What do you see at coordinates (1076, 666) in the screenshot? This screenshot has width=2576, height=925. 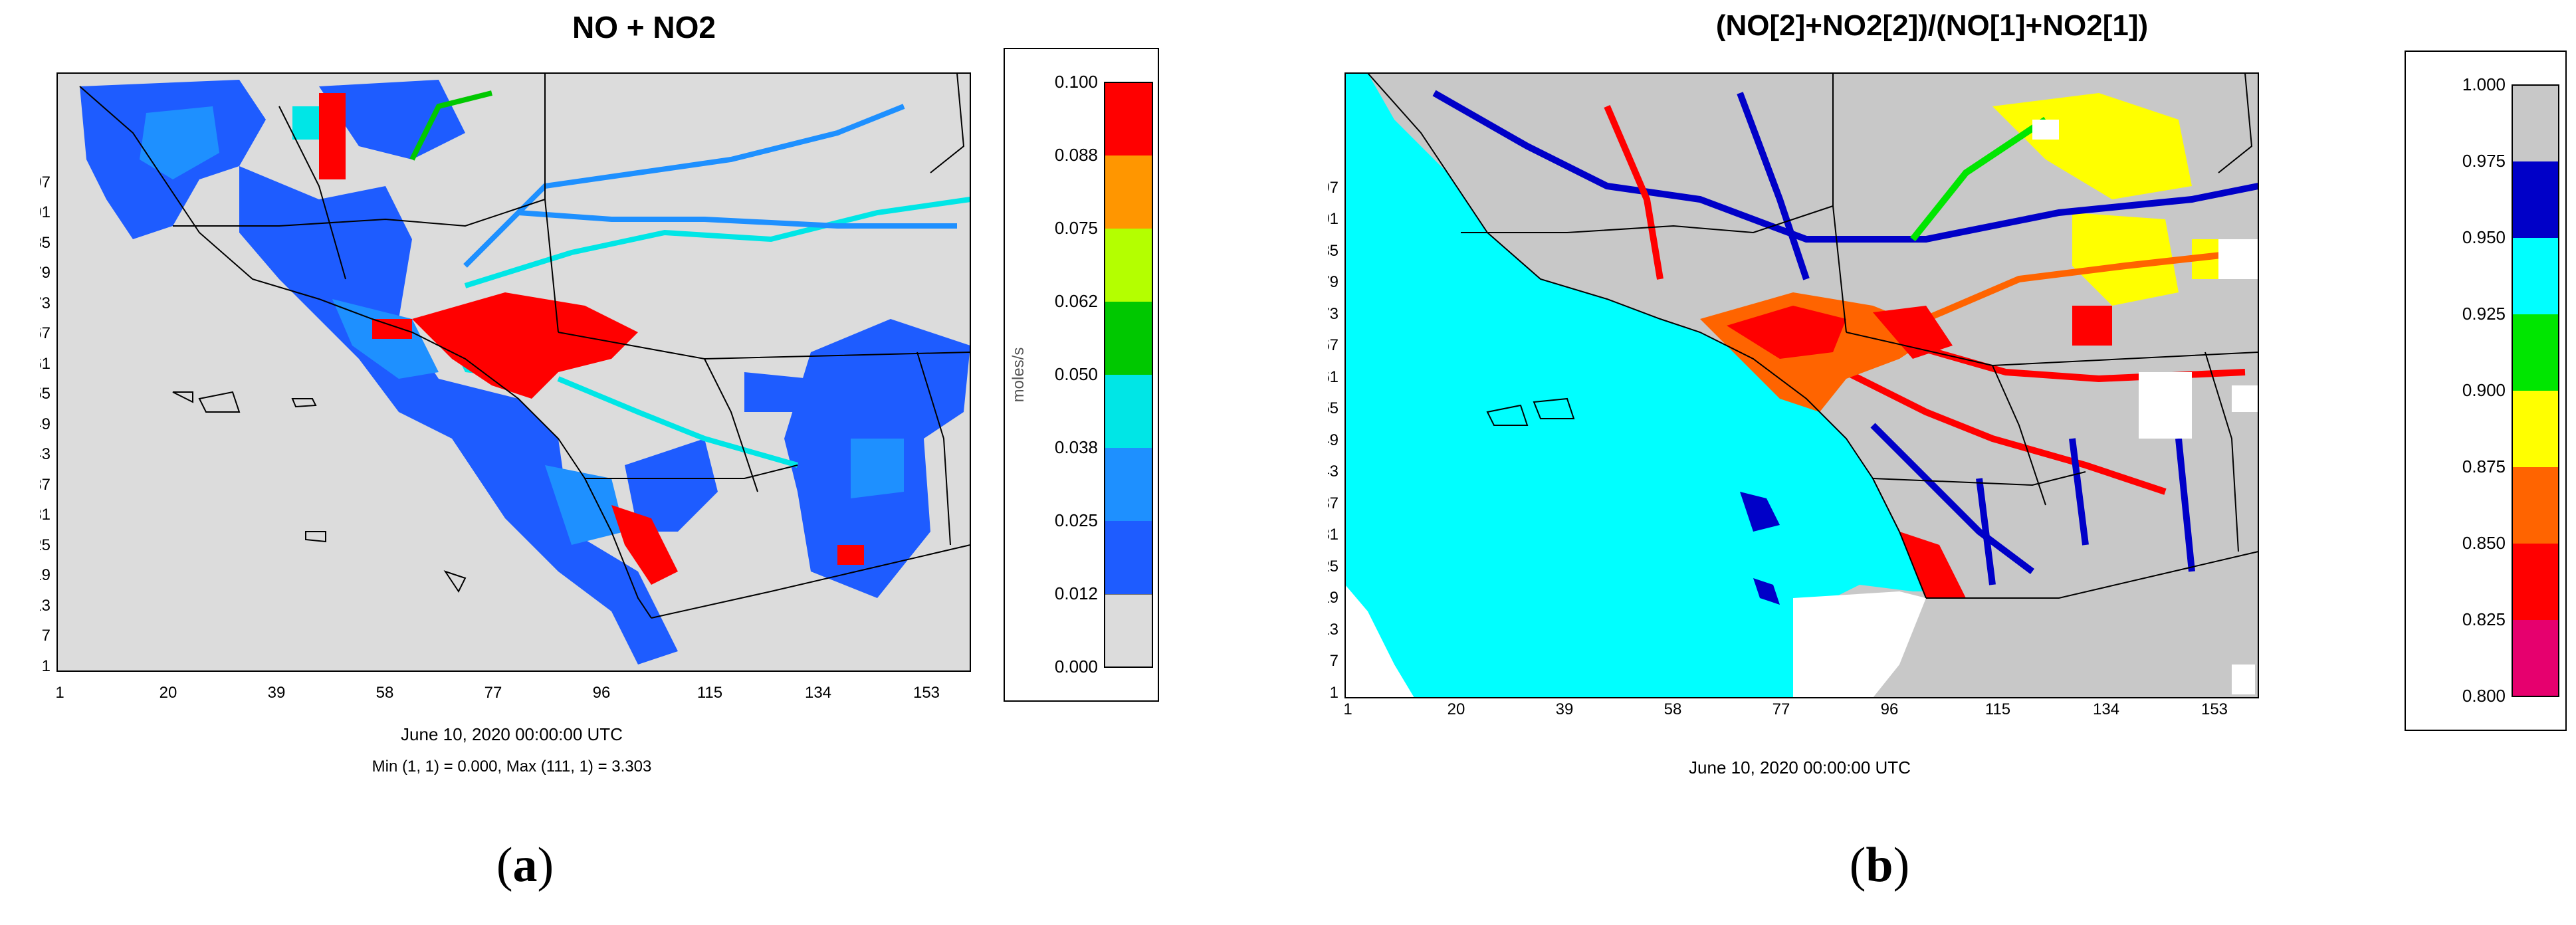 I see `legend-a-tick: 0.000` at bounding box center [1076, 666].